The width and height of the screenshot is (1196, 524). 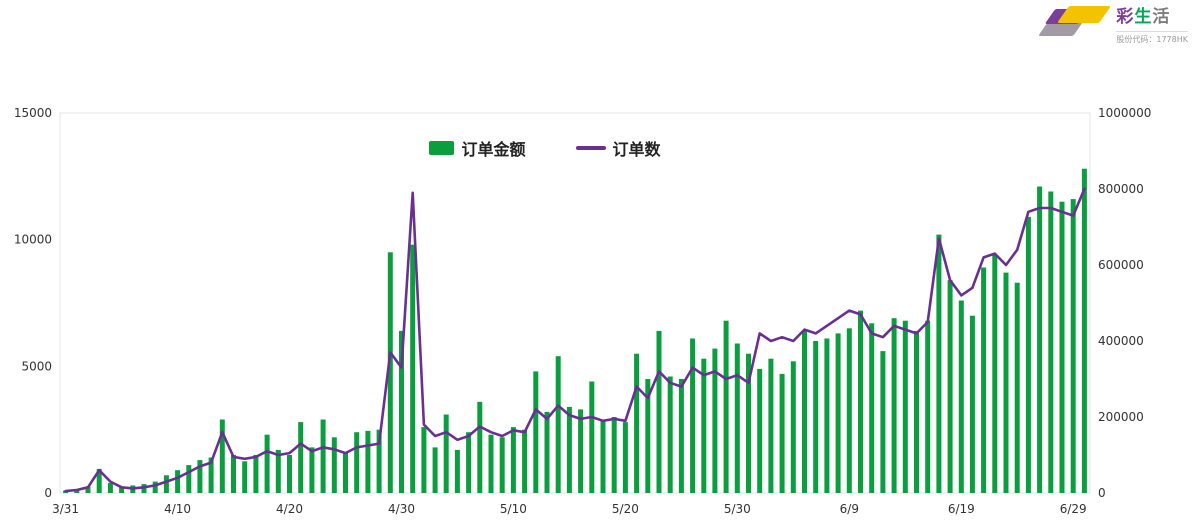 I want to click on brand-char-1: 彩, so click(x=1125, y=17).